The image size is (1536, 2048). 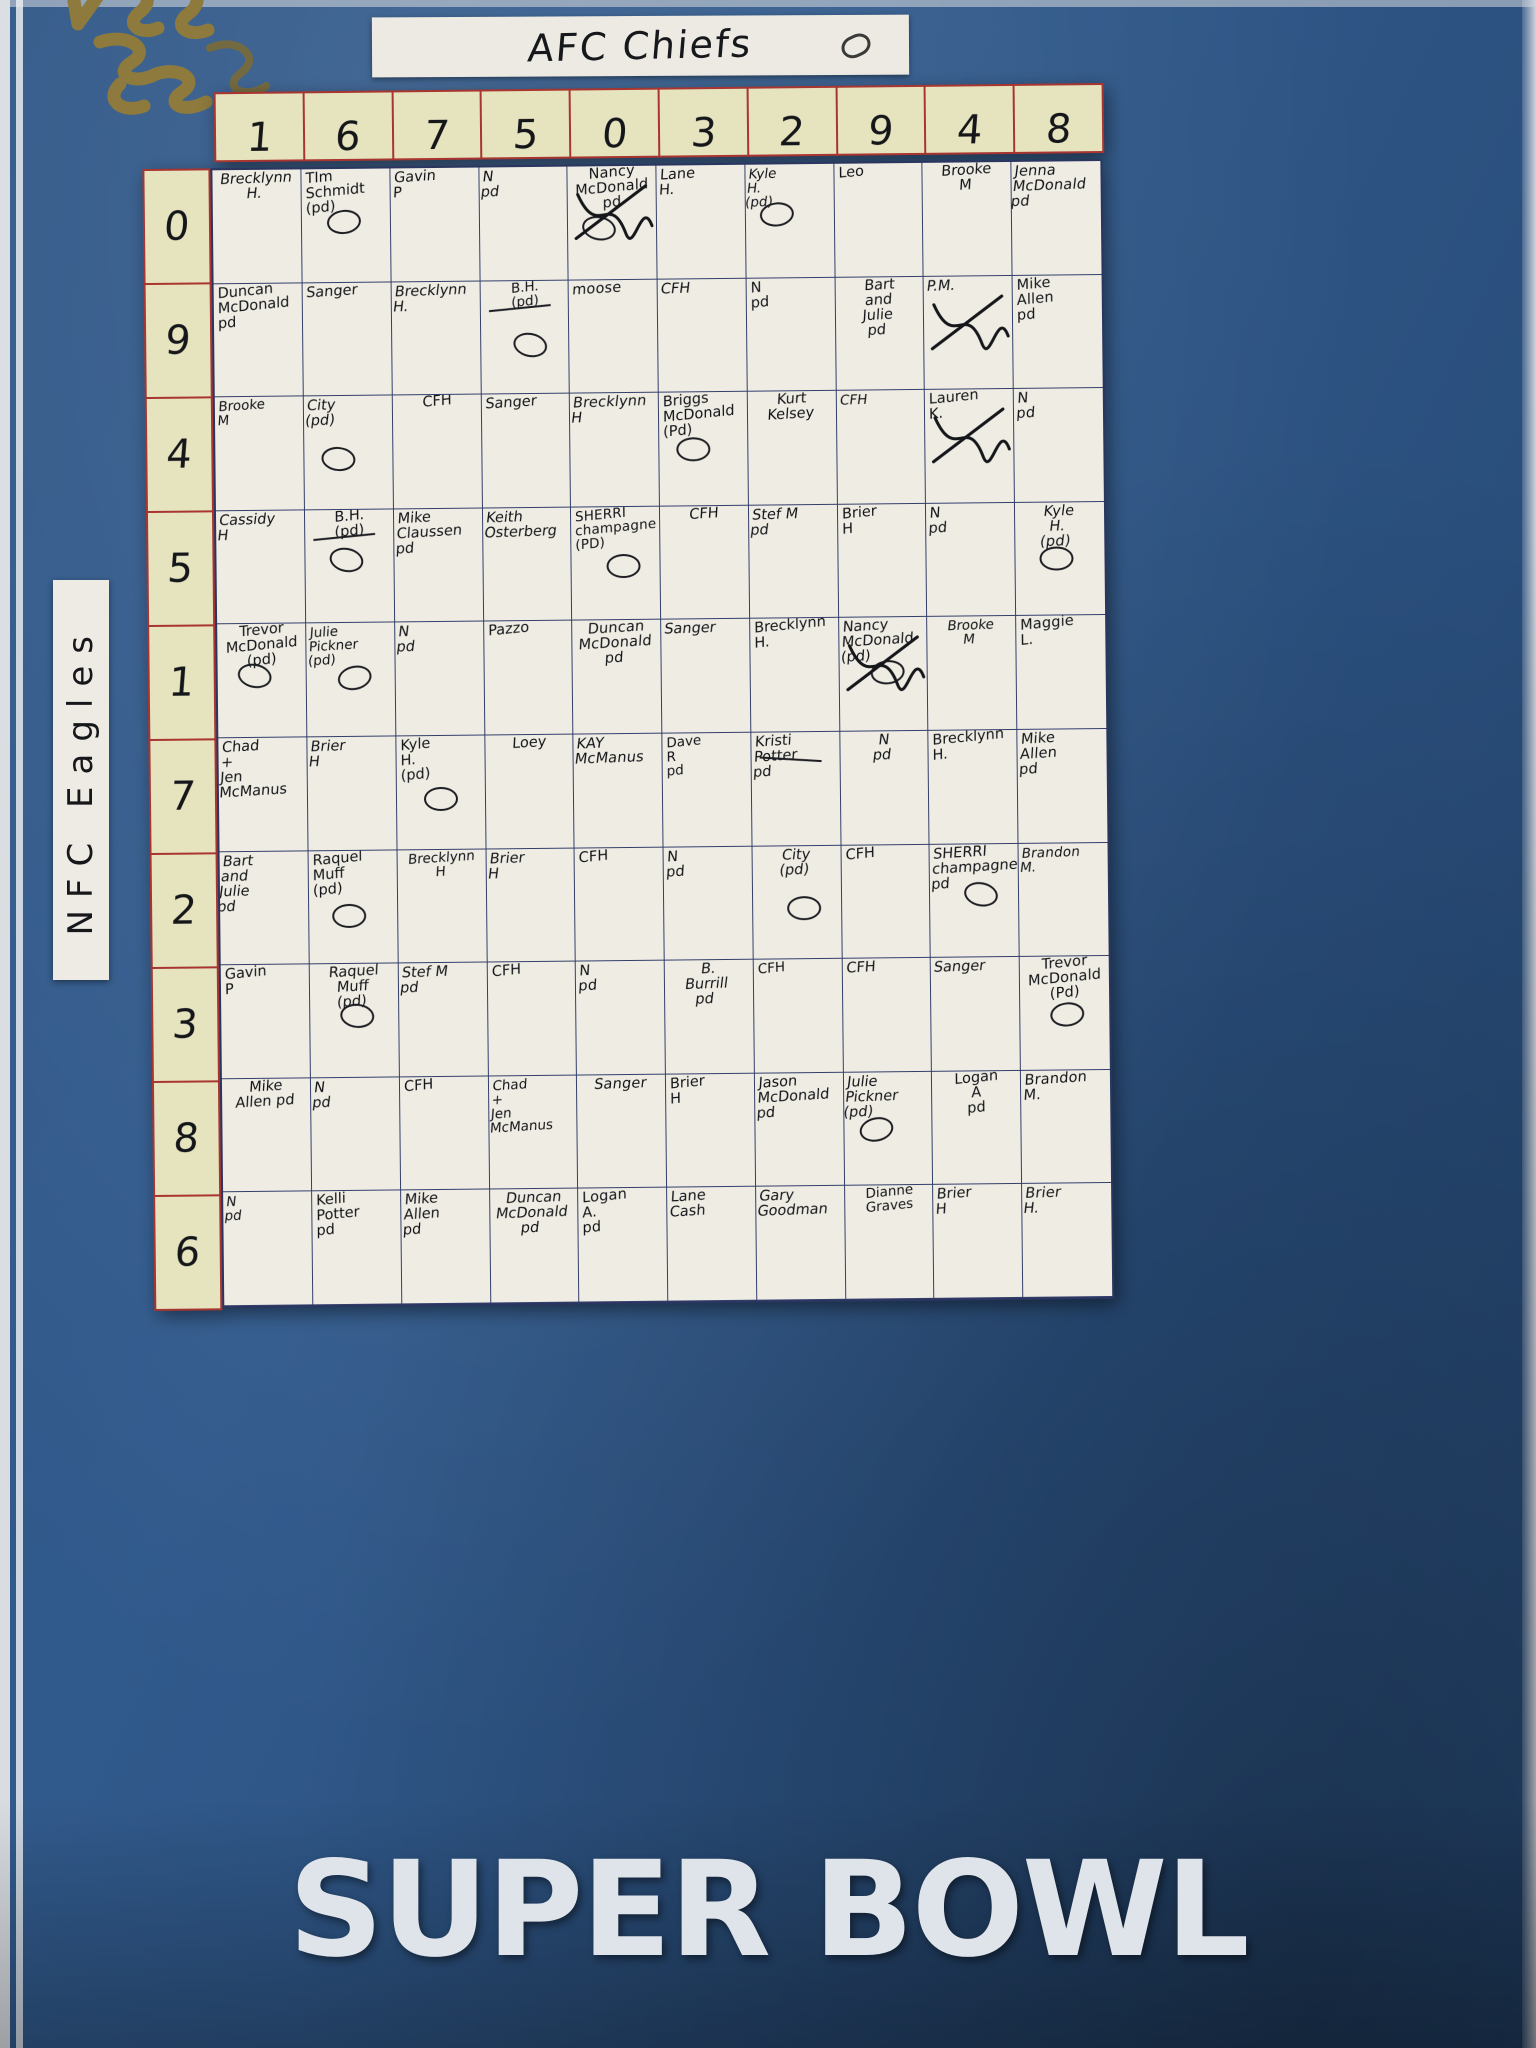 I want to click on square-cell-r3-c7: Brier H, so click(x=882, y=561).